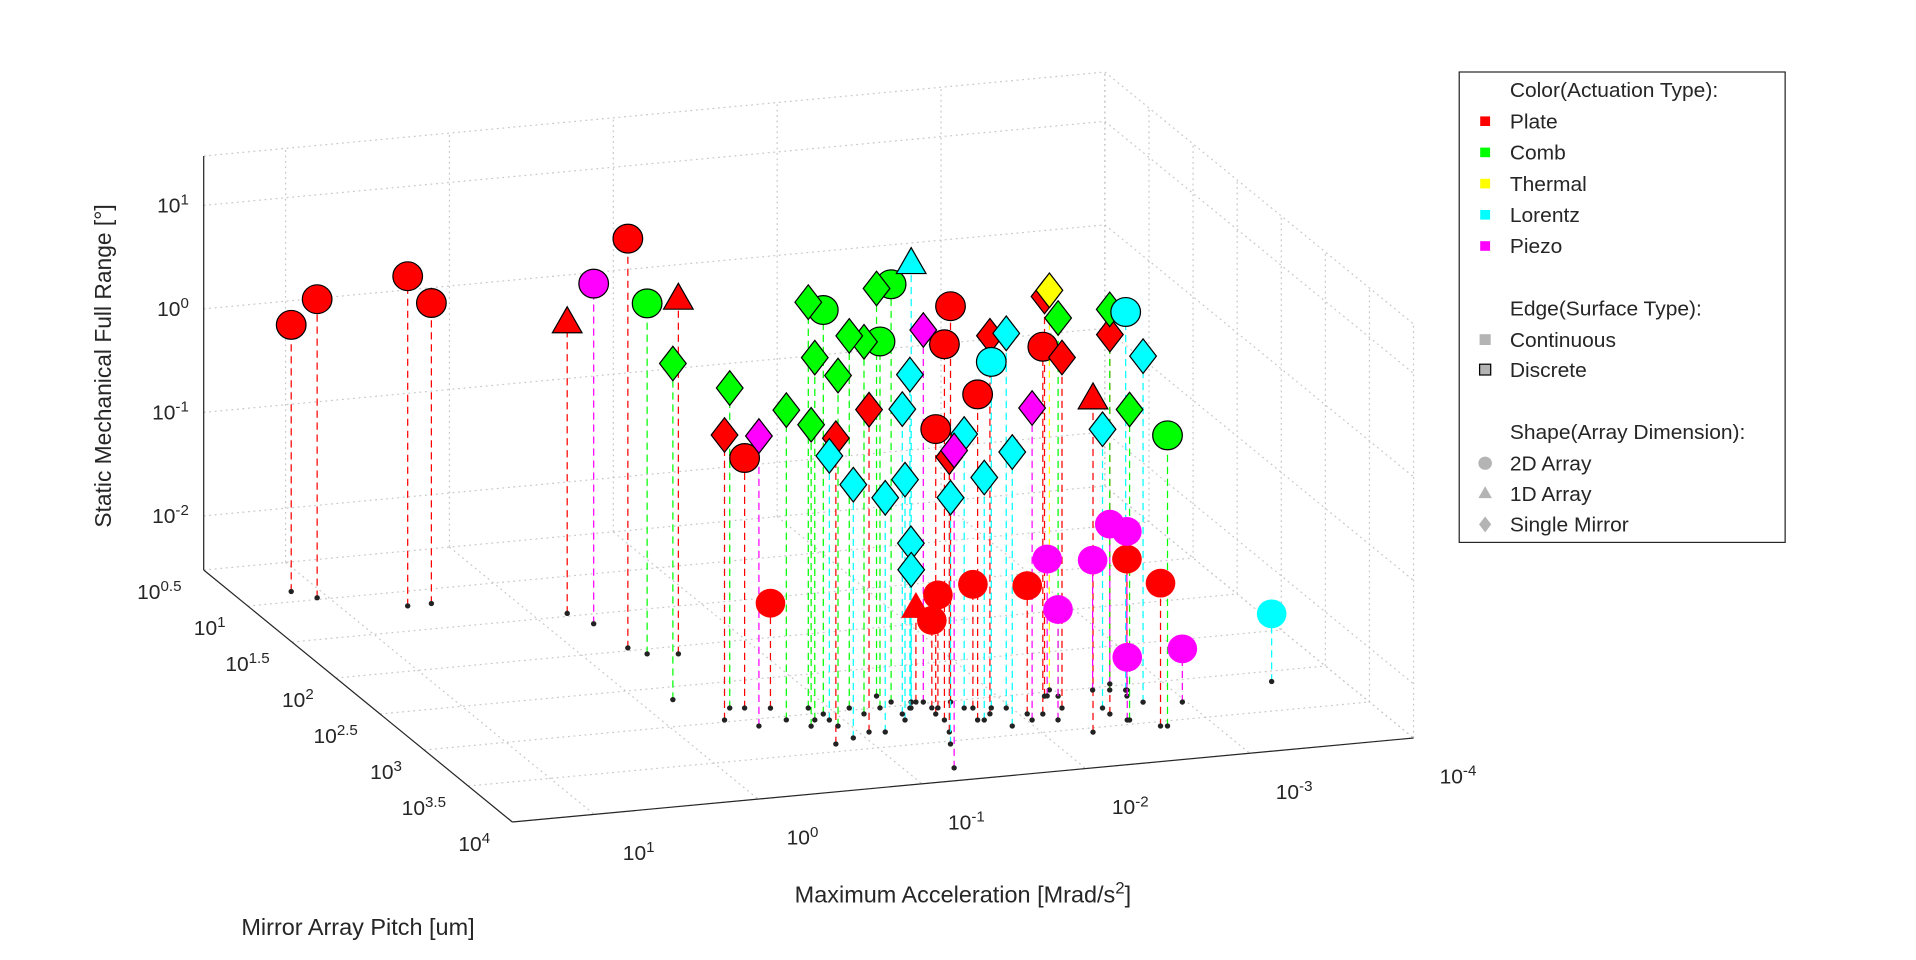 The width and height of the screenshot is (1916, 960). I want to click on y-tick-label: 103.5, so click(424, 807).